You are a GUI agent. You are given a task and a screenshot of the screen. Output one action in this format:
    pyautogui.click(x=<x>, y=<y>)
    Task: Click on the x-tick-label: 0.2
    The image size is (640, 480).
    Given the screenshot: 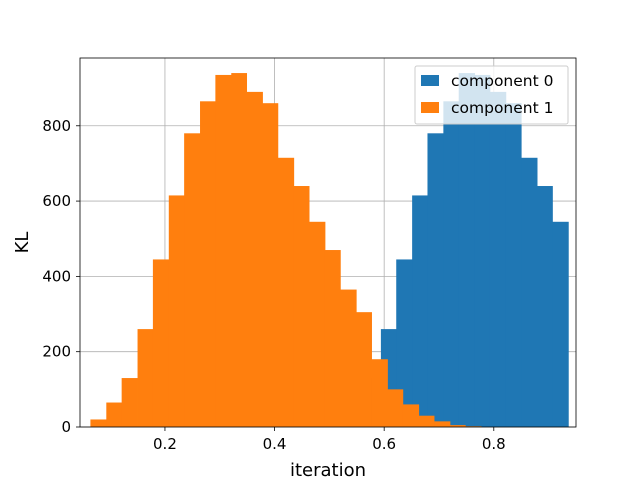 What is the action you would take?
    pyautogui.click(x=165, y=444)
    